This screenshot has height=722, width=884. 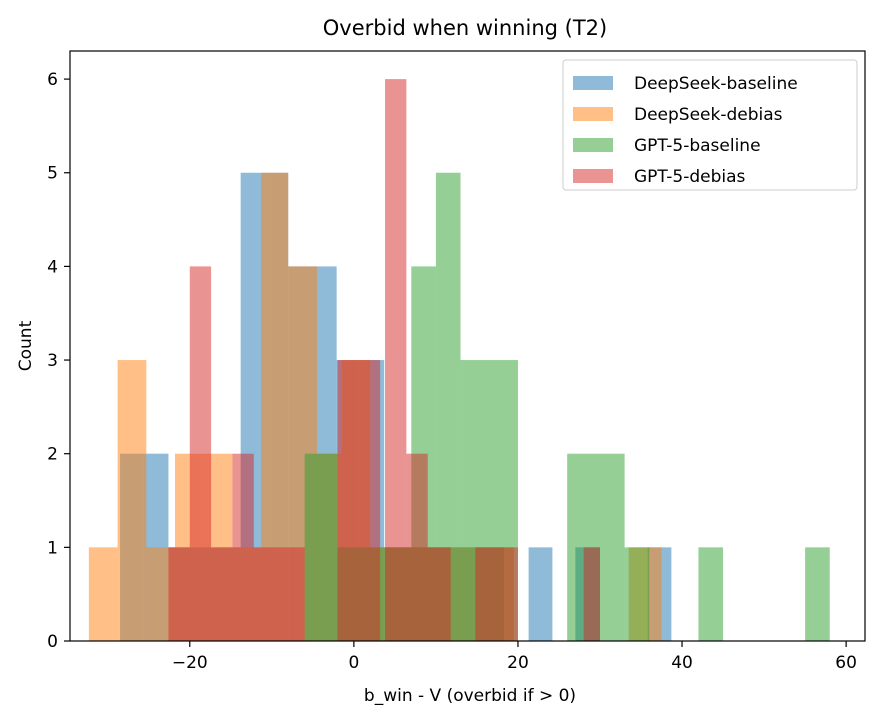 I want to click on x-axis-ticks: −20 0 20 40 60, so click(x=514, y=657).